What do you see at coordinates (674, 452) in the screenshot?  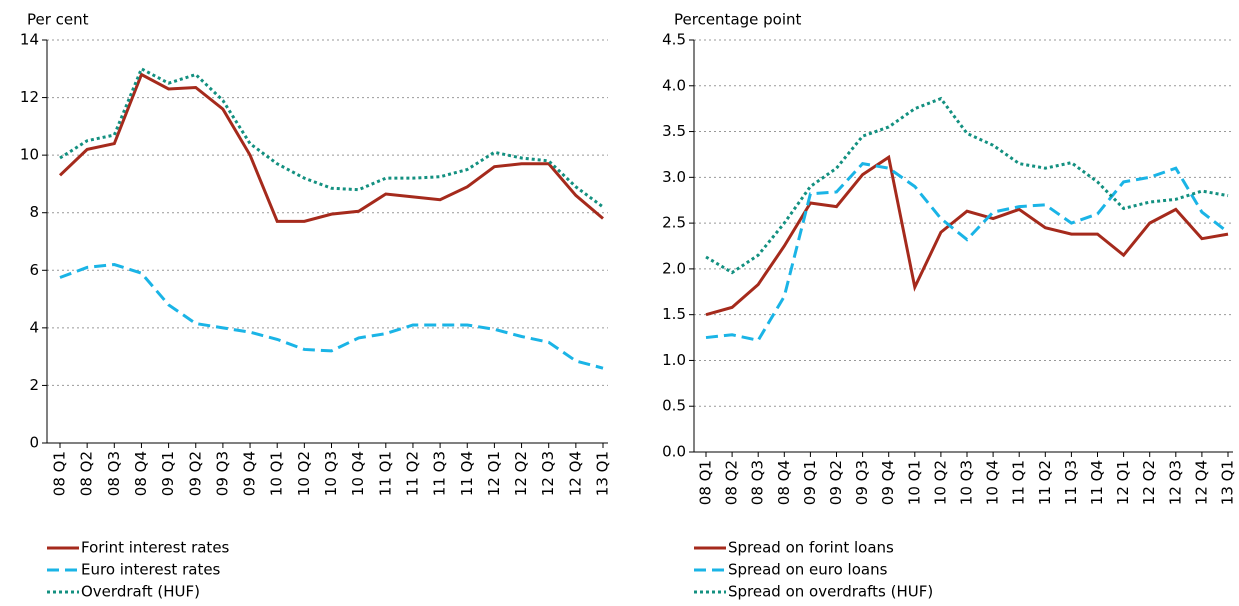 I see `y-tick-label: 0.0` at bounding box center [674, 452].